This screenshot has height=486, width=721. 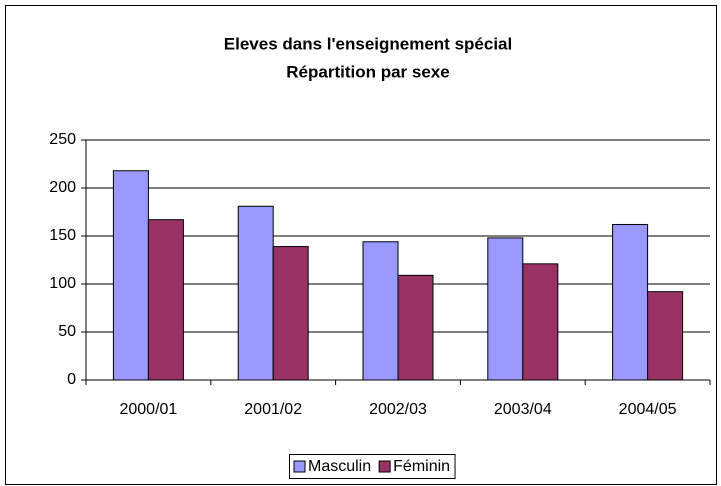 What do you see at coordinates (148, 409) in the screenshot?
I see `x-tick-label: 2000/01` at bounding box center [148, 409].